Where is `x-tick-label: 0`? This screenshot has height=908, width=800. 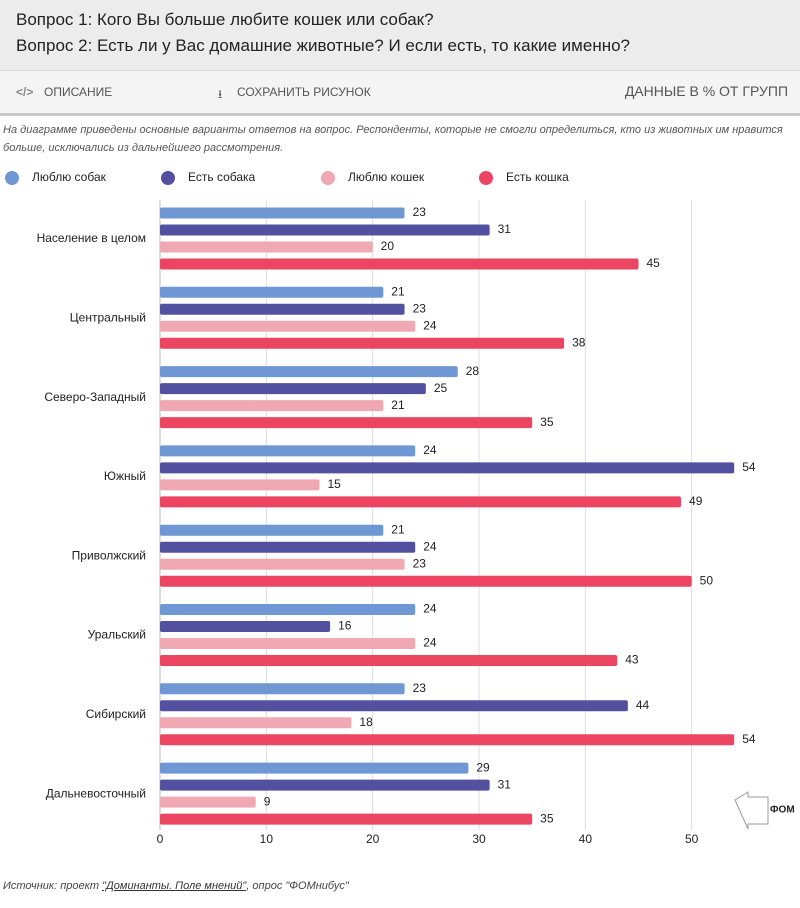
x-tick-label: 0 is located at coordinates (160, 839).